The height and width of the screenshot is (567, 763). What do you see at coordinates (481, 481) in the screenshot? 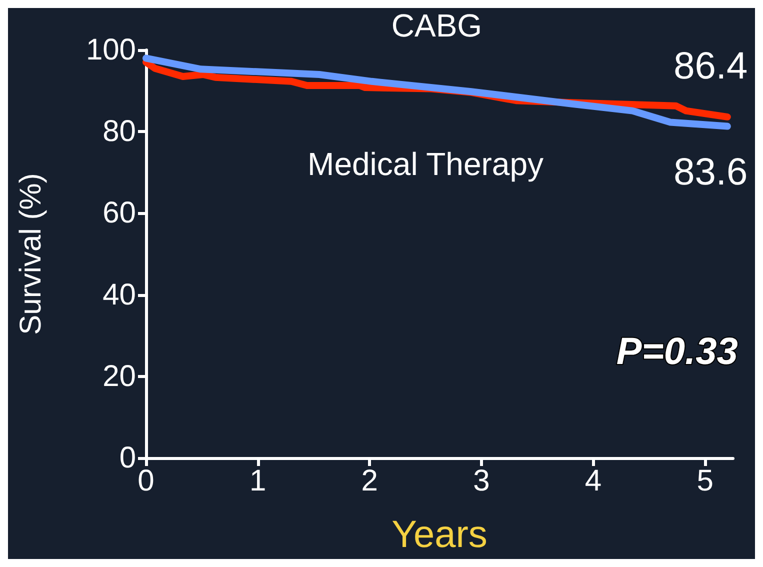
I see `x-tick-label: 3` at bounding box center [481, 481].